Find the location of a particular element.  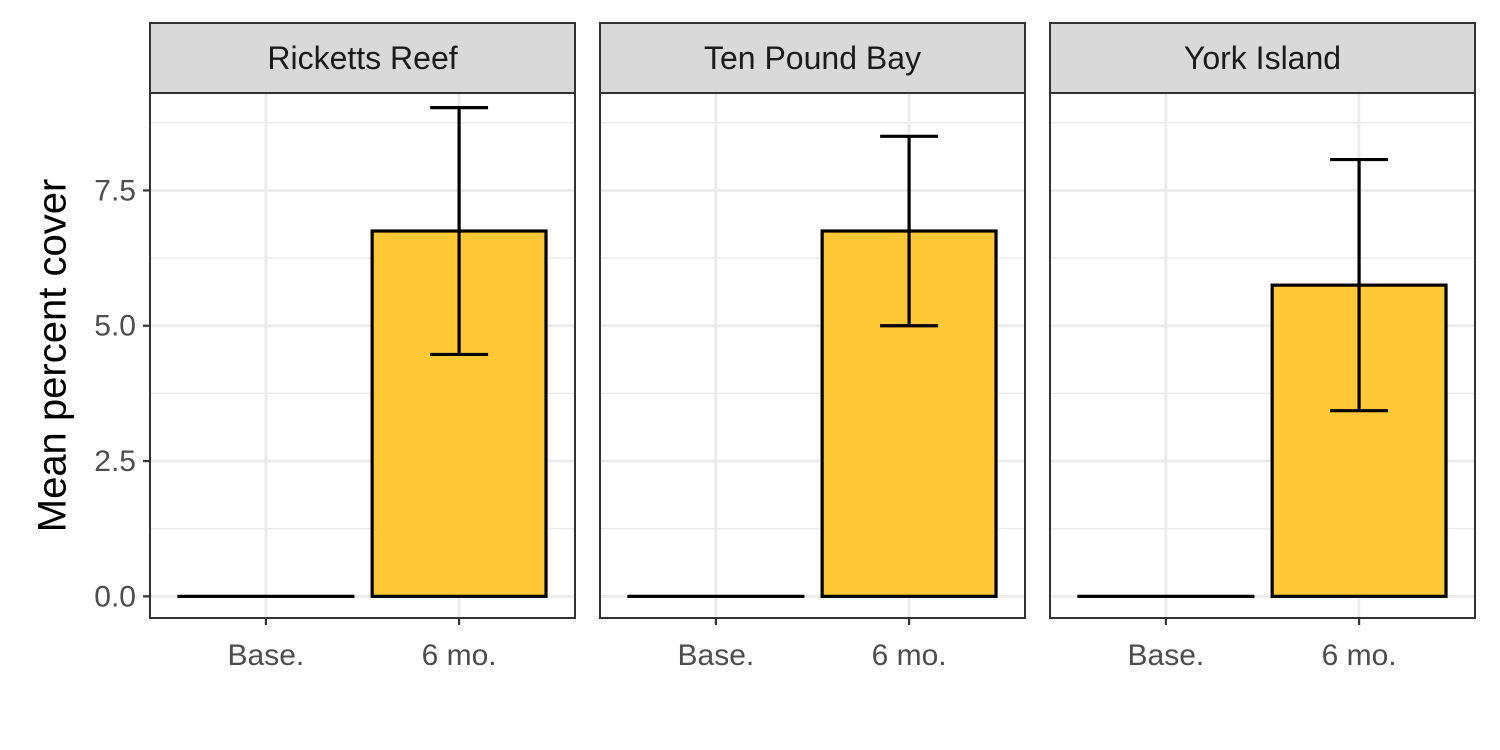

facet-strip-label: Ricketts Reef is located at coordinates (362, 58).